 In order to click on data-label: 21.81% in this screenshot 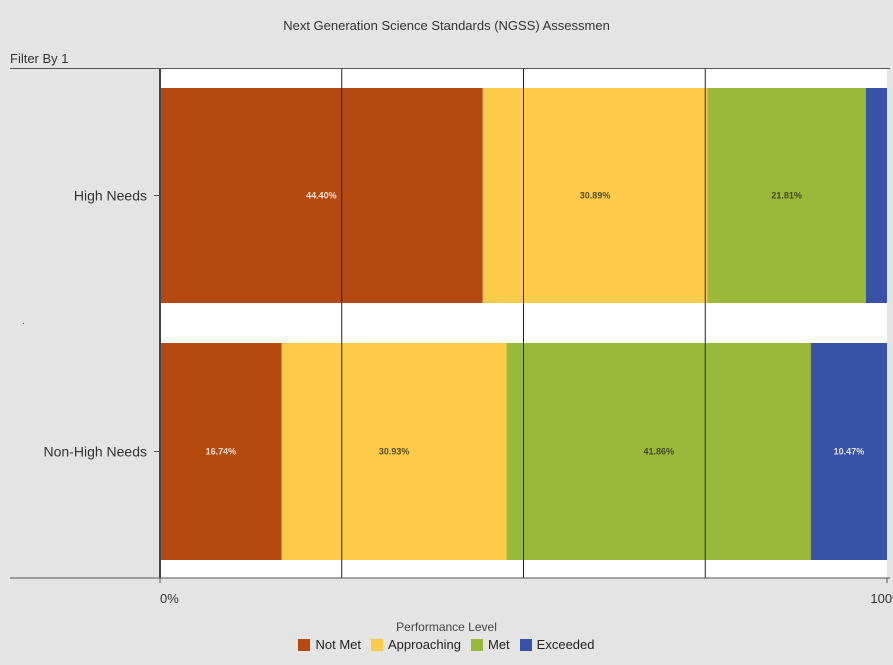, I will do `click(786, 196)`.